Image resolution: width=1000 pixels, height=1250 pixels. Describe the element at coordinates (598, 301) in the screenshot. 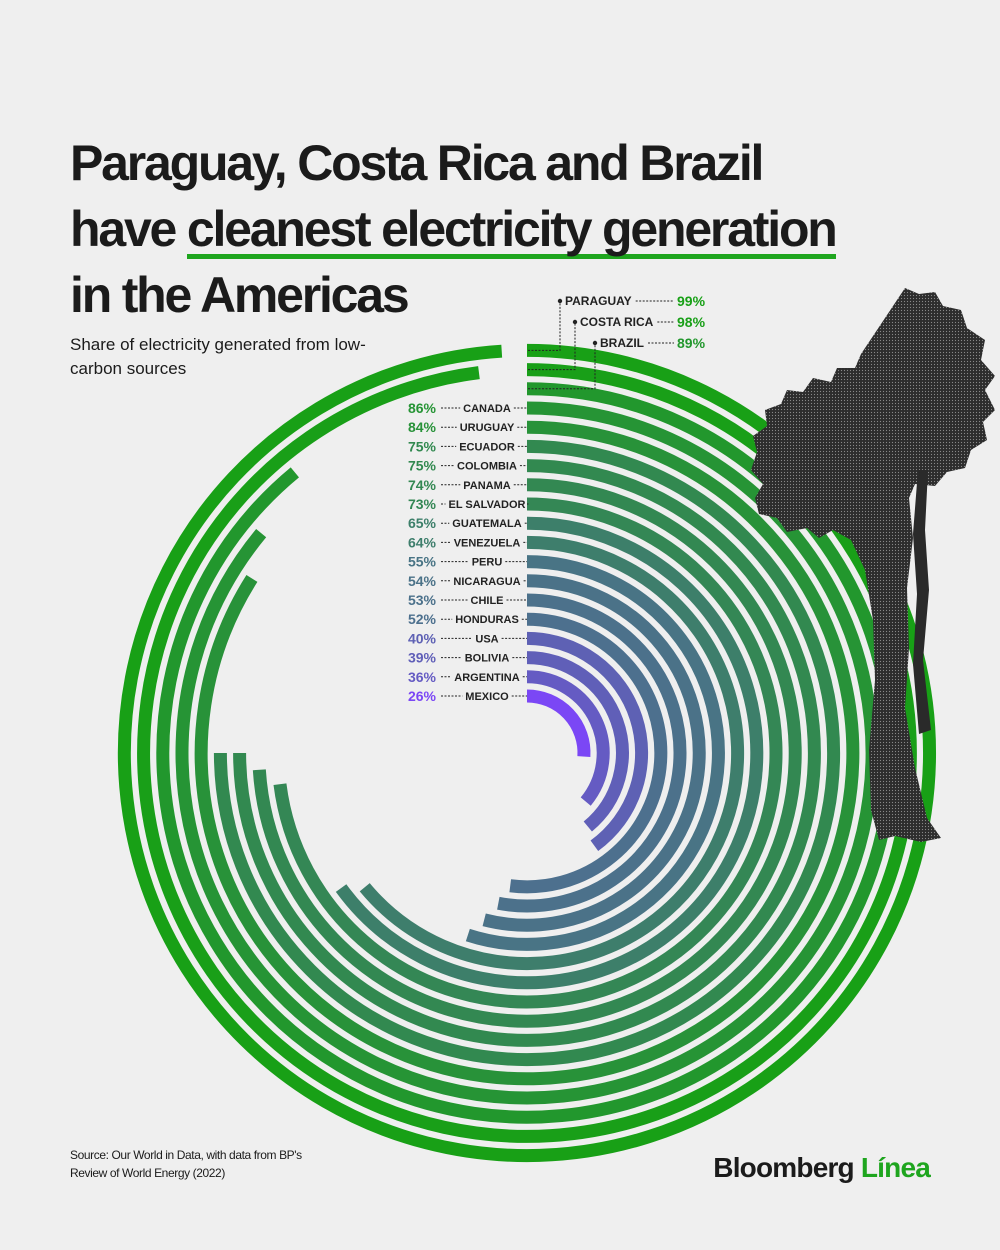

I see `label-paraguay: PARAGUAY` at that location.